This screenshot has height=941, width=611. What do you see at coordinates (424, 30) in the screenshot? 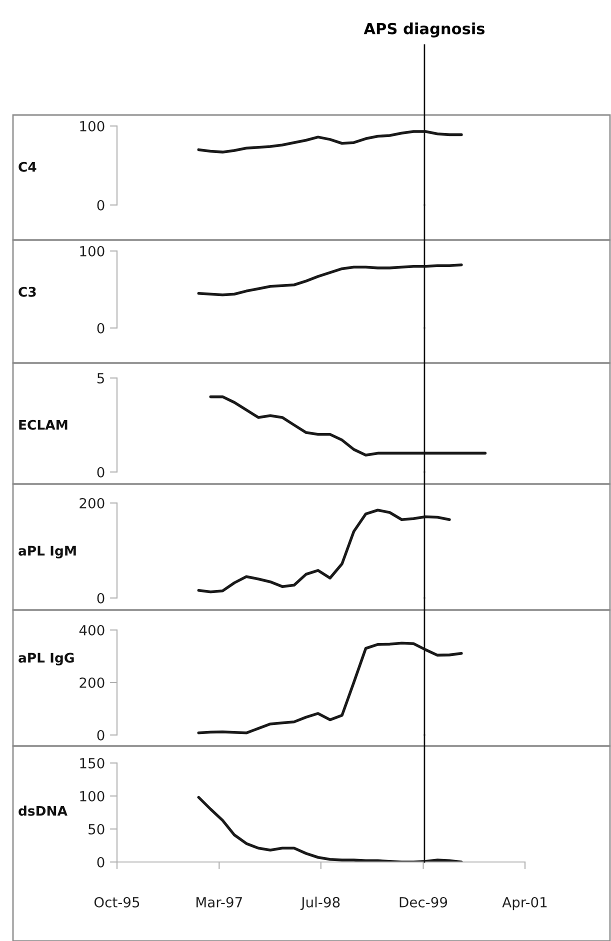
I see `ref-line-label: APS diagnosis` at bounding box center [424, 30].